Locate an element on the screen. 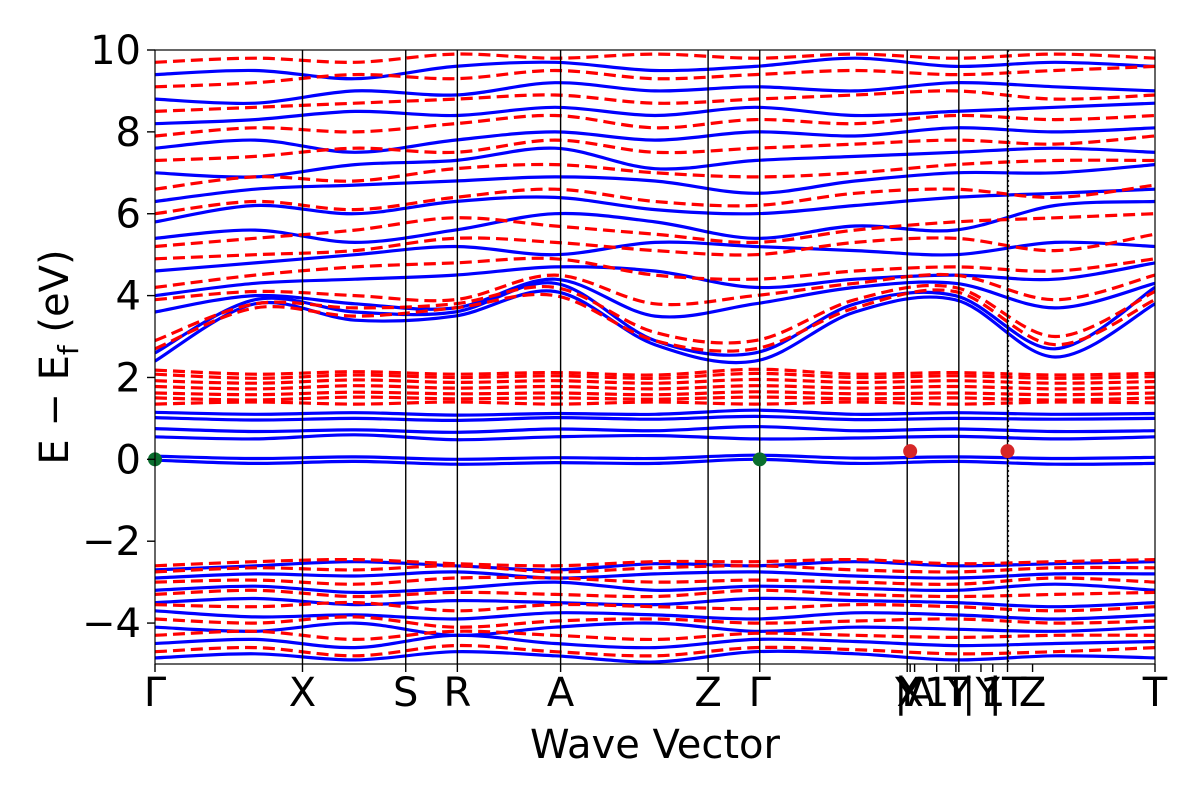  y-tick-label: 4 is located at coordinates (128, 297).